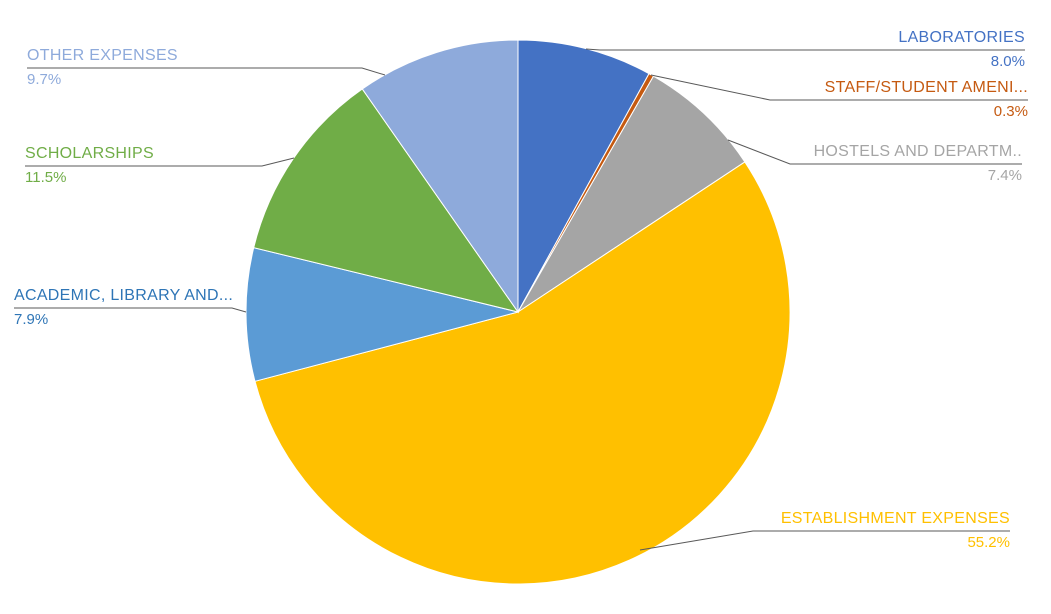 This screenshot has height=614, width=1051. I want to click on pie-slice-academic_library, so click(382, 314).